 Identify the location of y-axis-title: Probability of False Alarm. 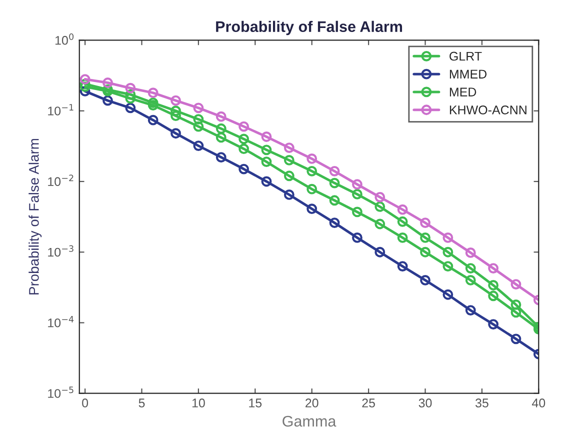
(35, 216).